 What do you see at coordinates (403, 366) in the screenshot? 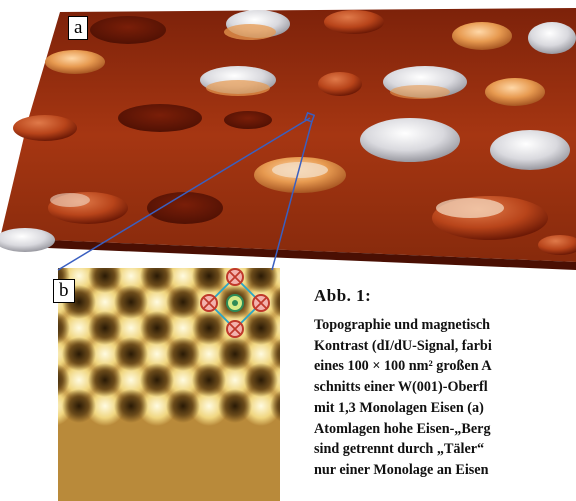
I see `caption-line: eines 100 × 100 nm² großen A` at bounding box center [403, 366].